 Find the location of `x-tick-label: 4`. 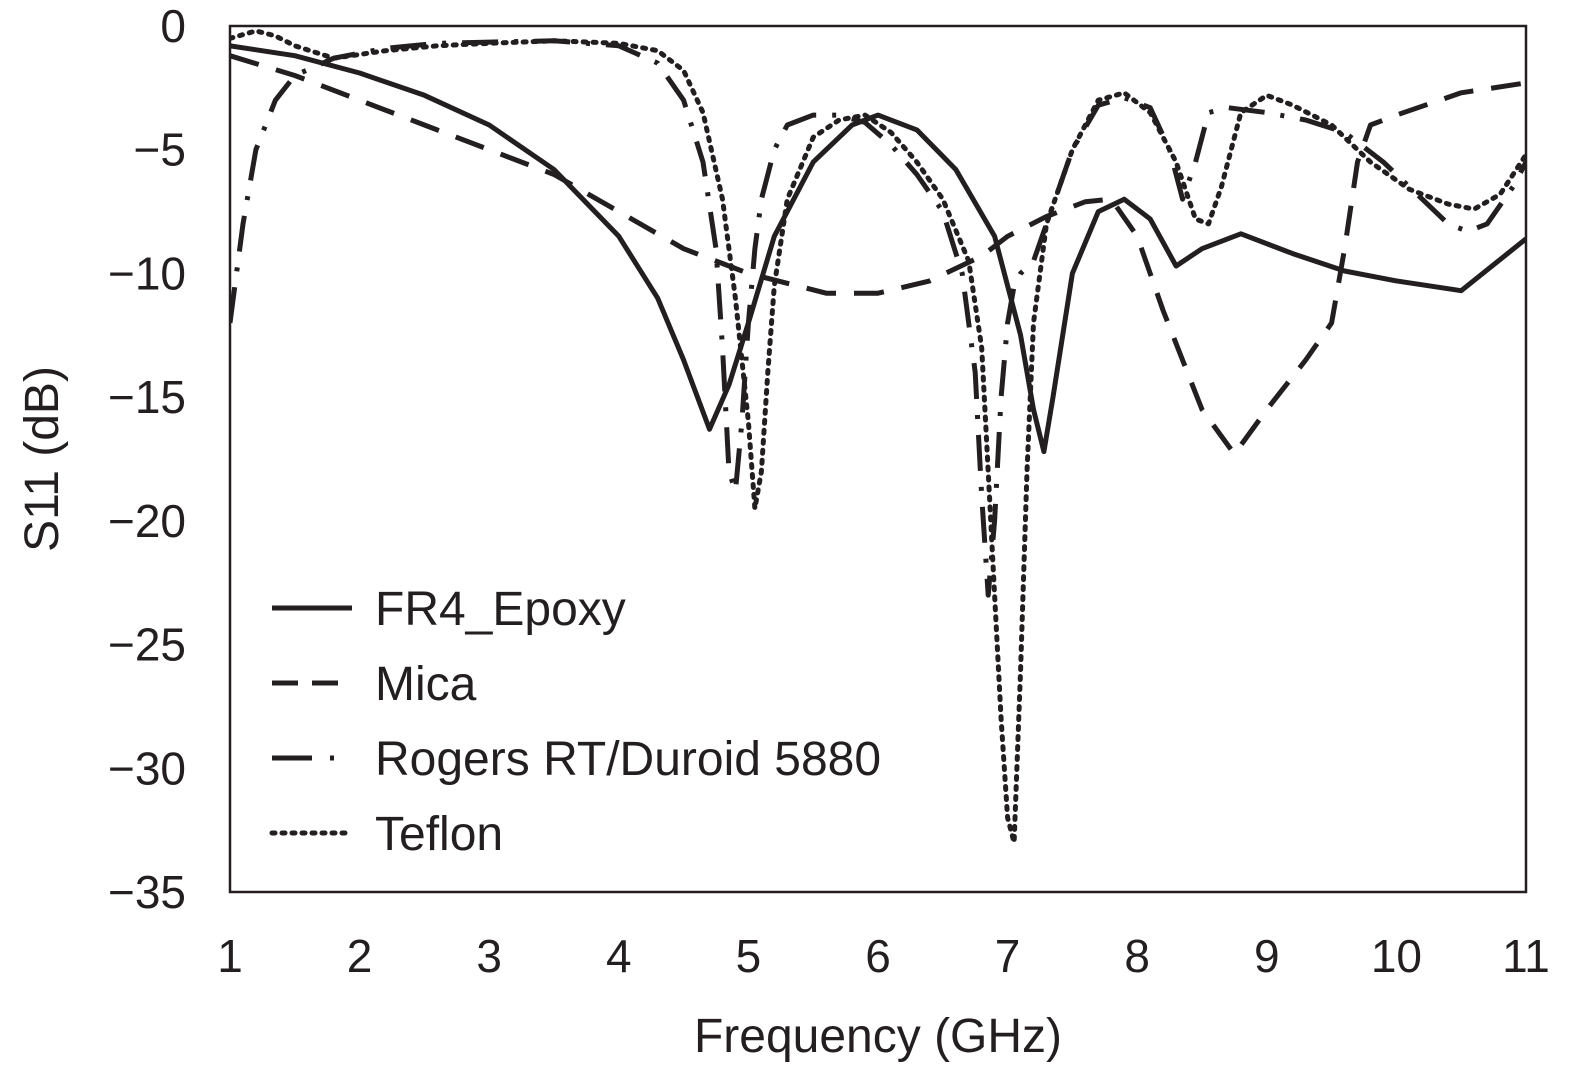

x-tick-label: 4 is located at coordinates (619, 956).